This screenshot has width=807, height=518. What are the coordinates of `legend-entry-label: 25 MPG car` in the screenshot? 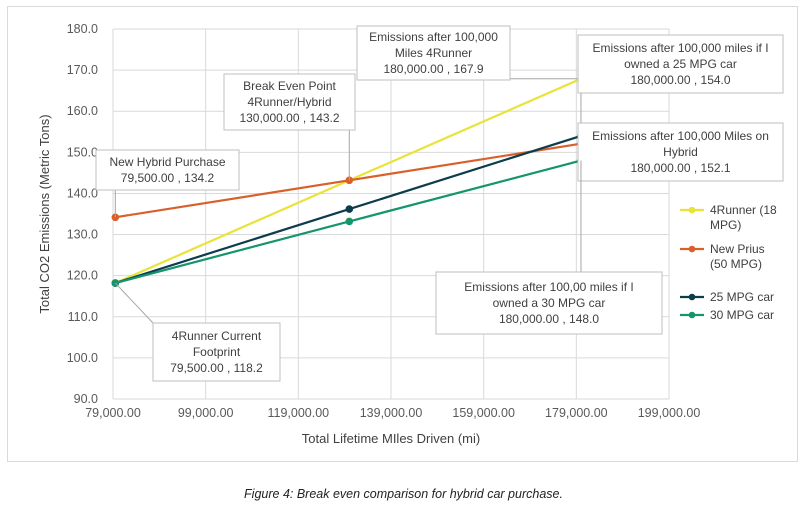 It's located at (742, 297).